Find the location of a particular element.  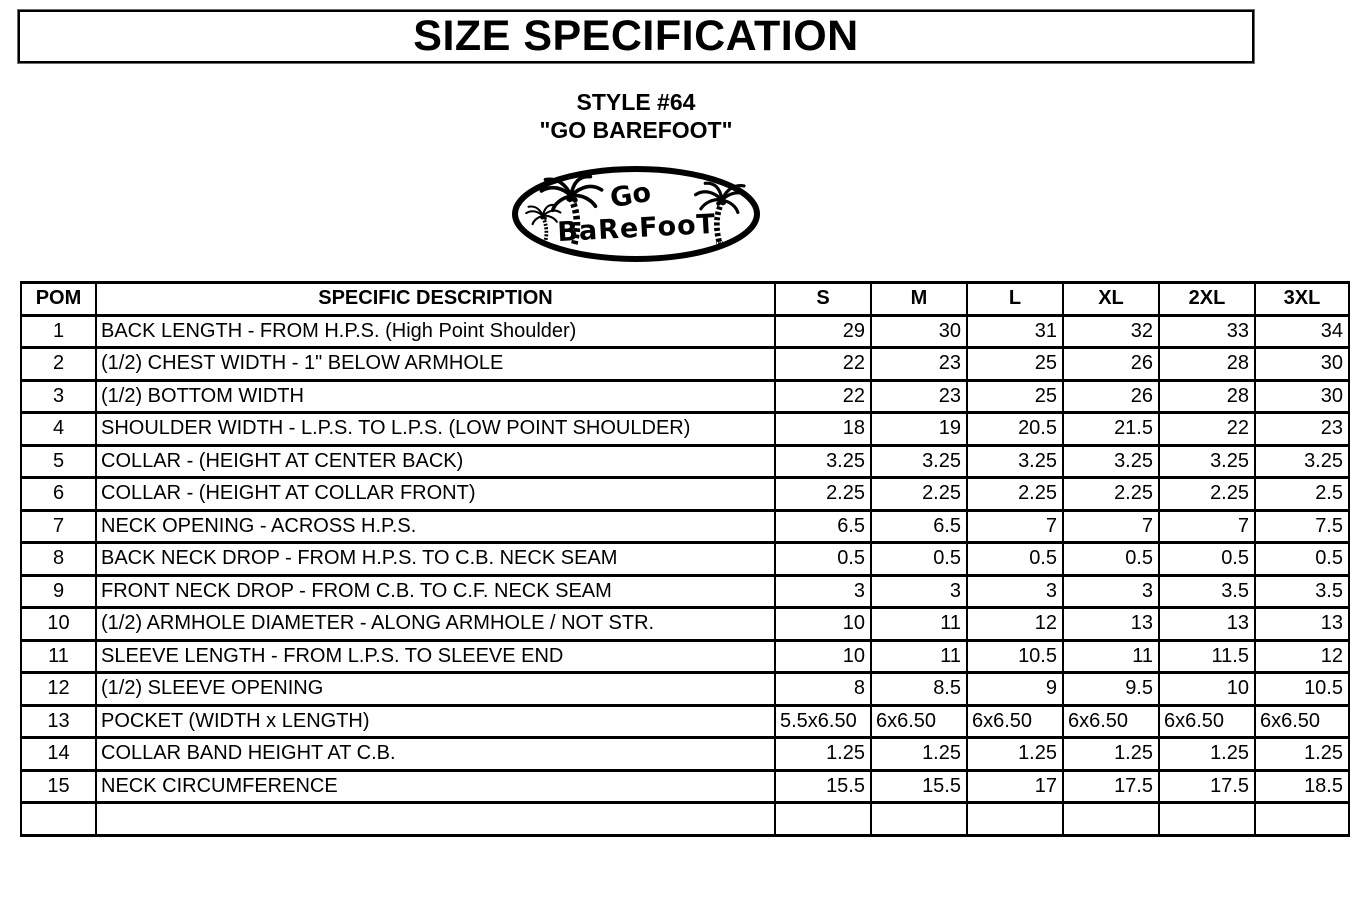

size-value-cell: 12 is located at coordinates (1015, 624).